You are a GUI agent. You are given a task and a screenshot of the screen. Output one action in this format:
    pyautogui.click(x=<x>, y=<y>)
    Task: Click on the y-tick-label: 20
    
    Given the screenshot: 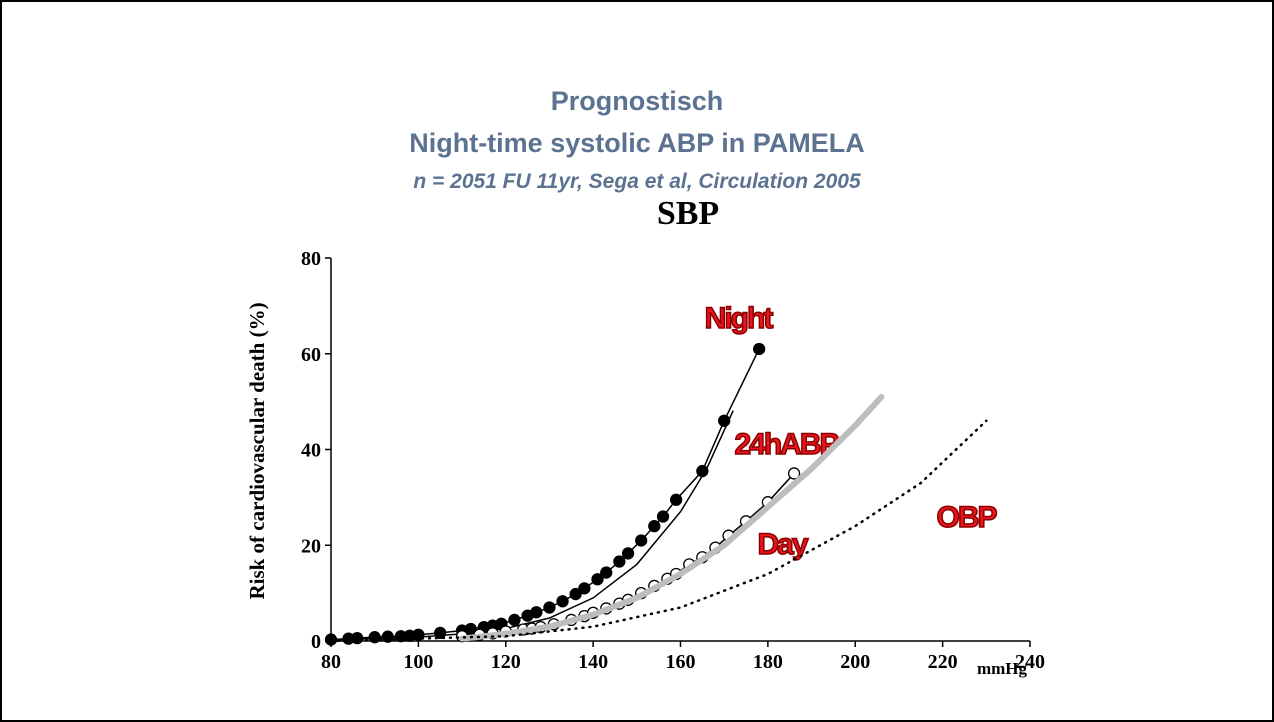 What is the action you would take?
    pyautogui.click(x=311, y=546)
    